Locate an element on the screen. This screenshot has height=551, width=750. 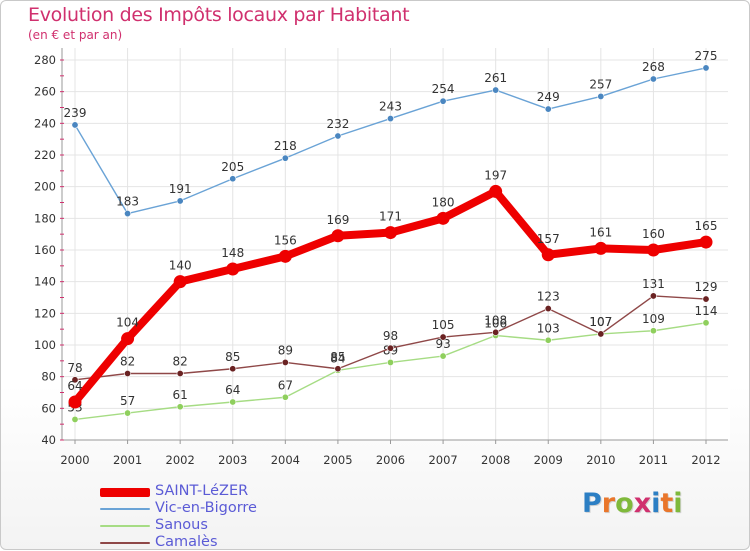
data-label: 107 is located at coordinates (600, 322).